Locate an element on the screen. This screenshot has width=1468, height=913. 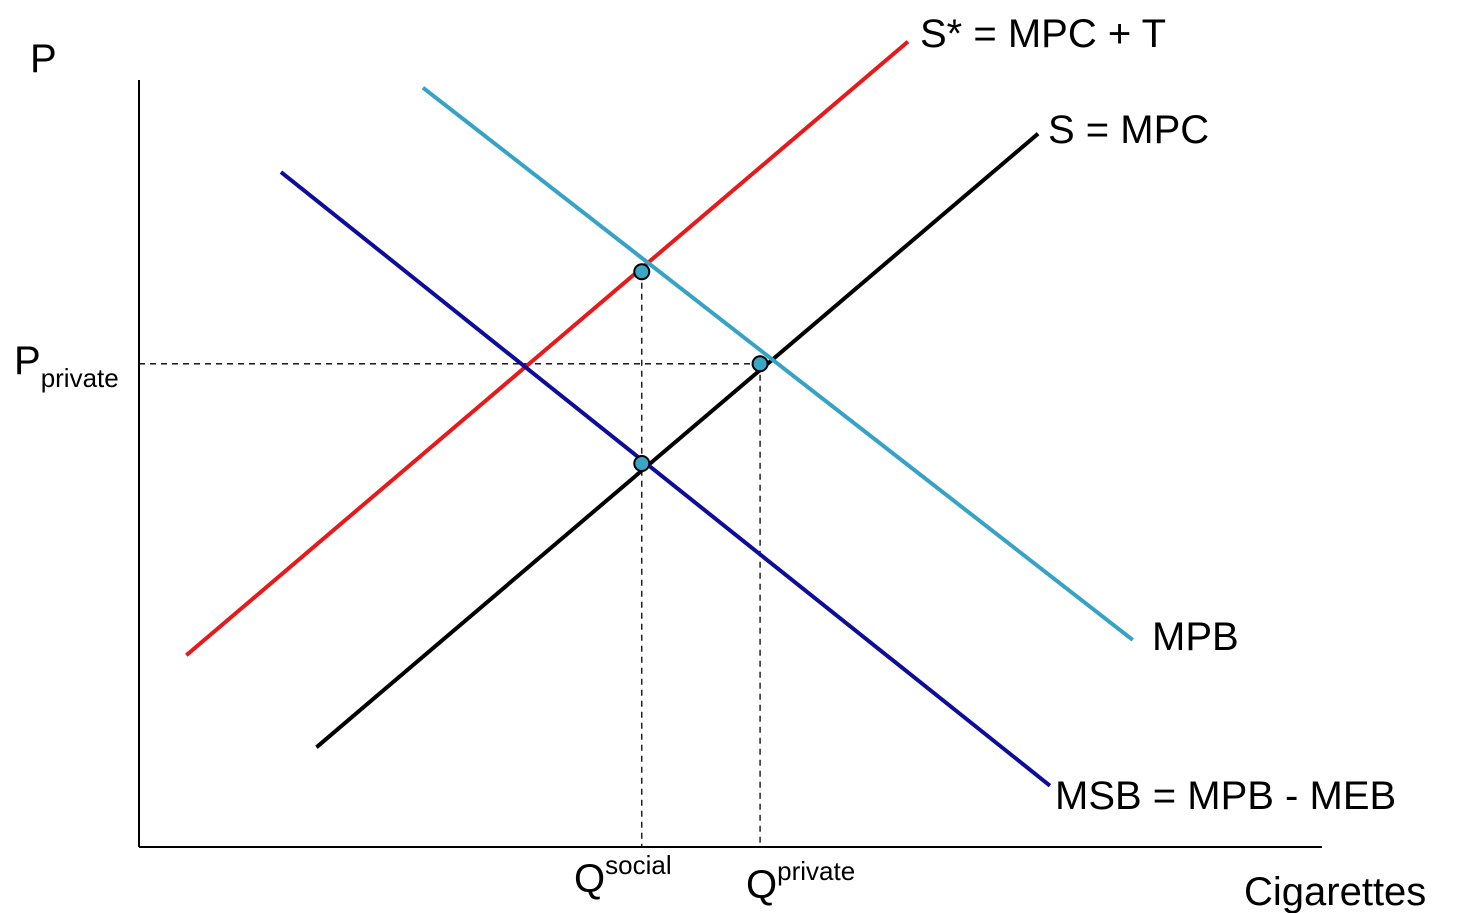
y-axis-label: P is located at coordinates (43, 59).